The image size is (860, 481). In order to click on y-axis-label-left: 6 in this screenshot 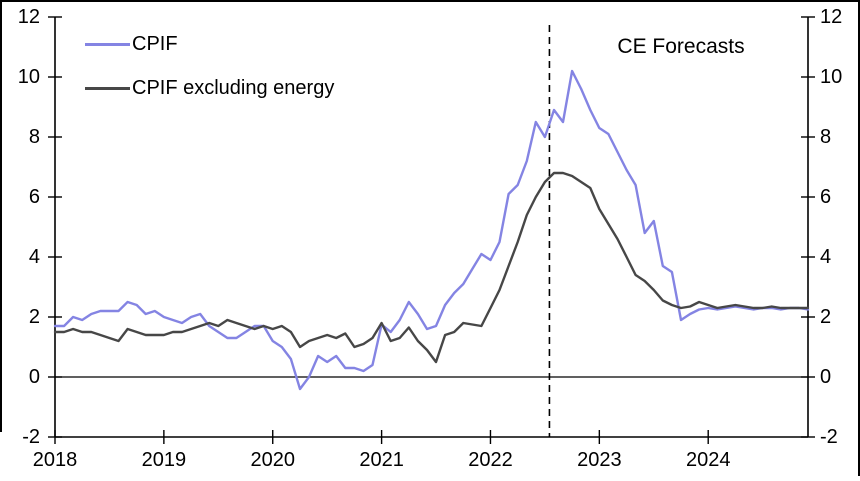, I will do `click(34, 197)`.